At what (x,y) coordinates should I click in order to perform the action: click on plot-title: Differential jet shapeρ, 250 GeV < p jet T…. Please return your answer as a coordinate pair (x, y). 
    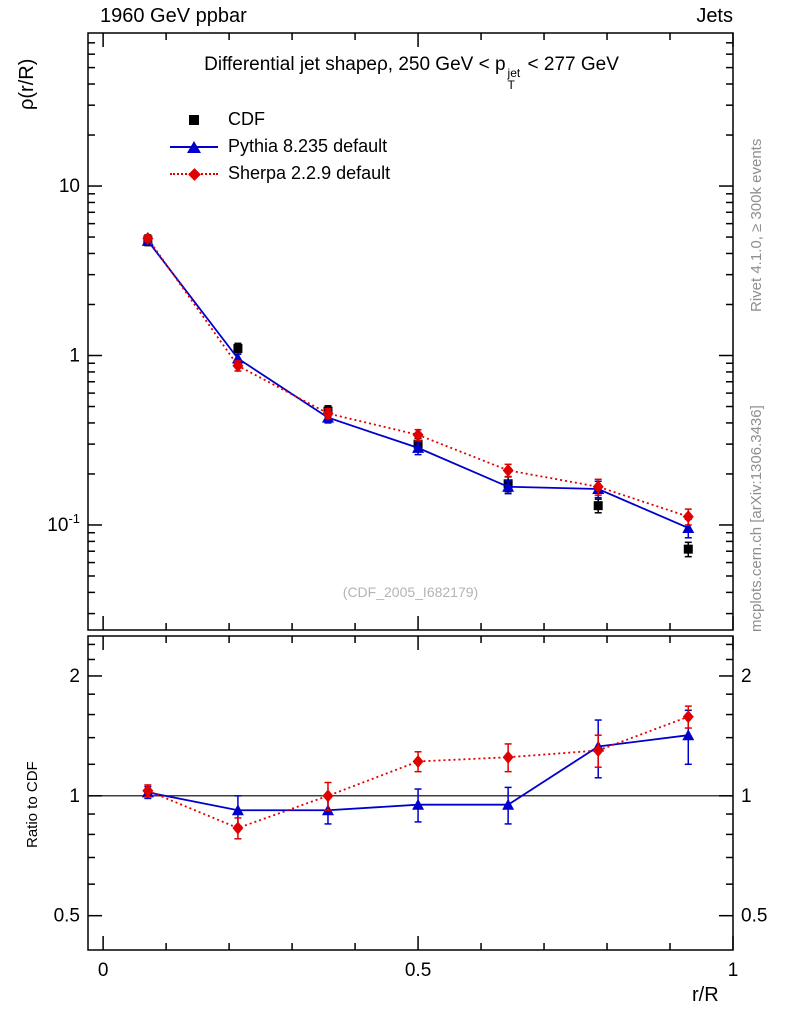
    Looking at the image, I should click on (411, 72).